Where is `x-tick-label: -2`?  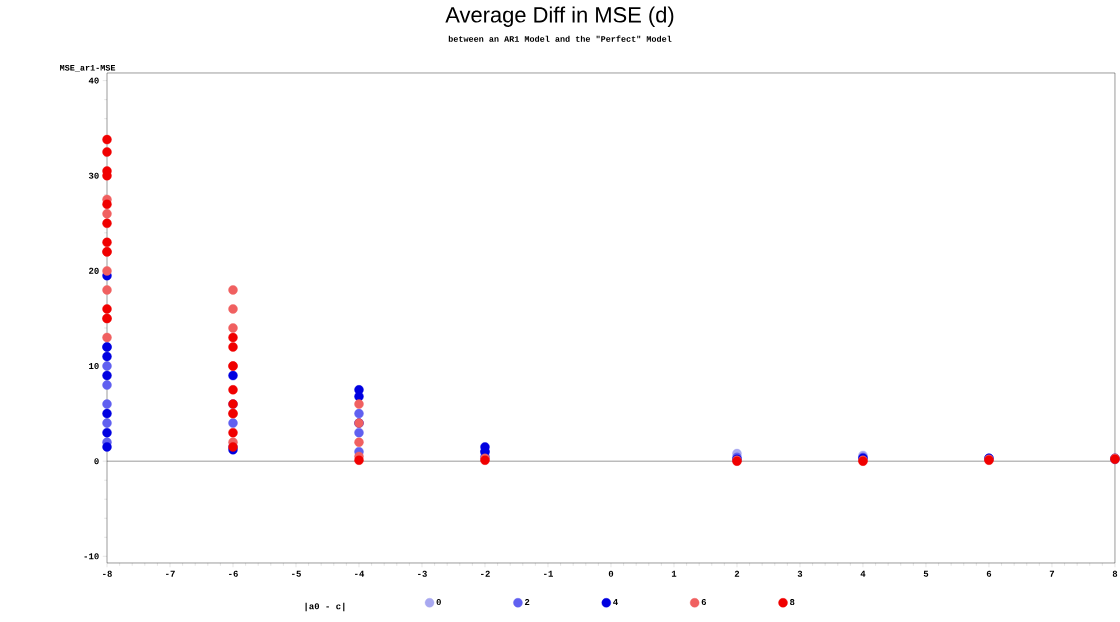 x-tick-label: -2 is located at coordinates (485, 573).